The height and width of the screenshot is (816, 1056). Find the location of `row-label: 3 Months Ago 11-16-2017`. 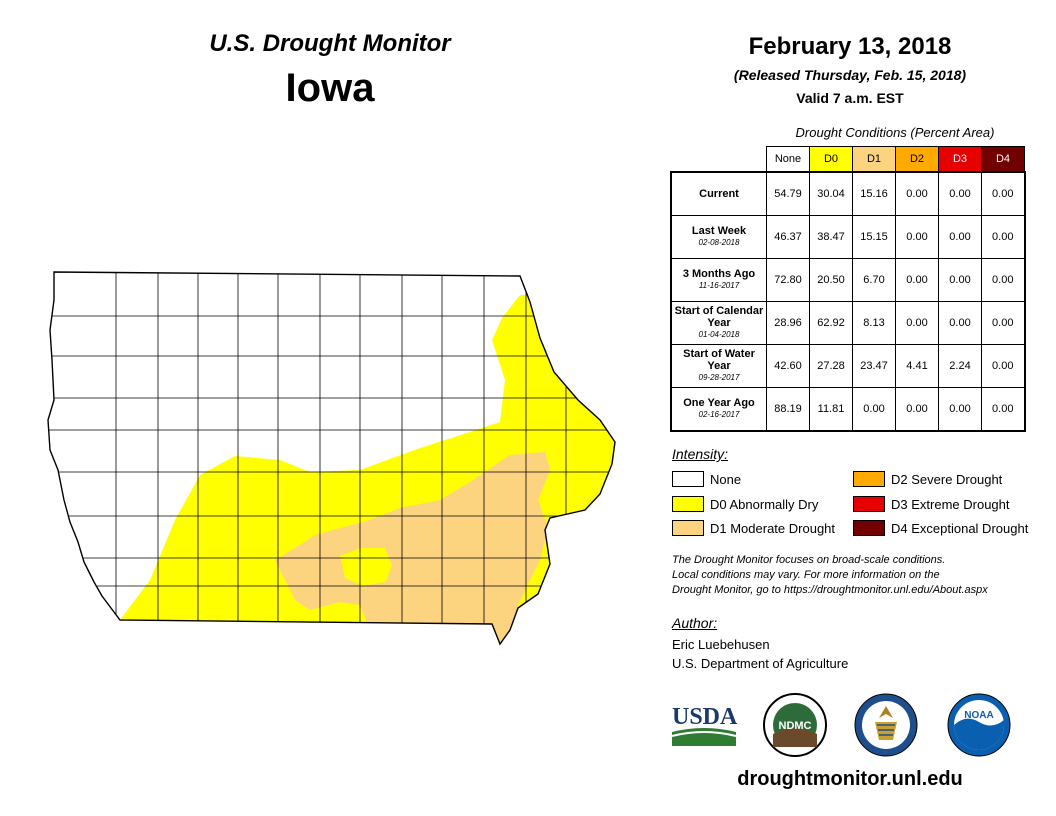

row-label: 3 Months Ago 11-16-2017 is located at coordinates (718, 280).